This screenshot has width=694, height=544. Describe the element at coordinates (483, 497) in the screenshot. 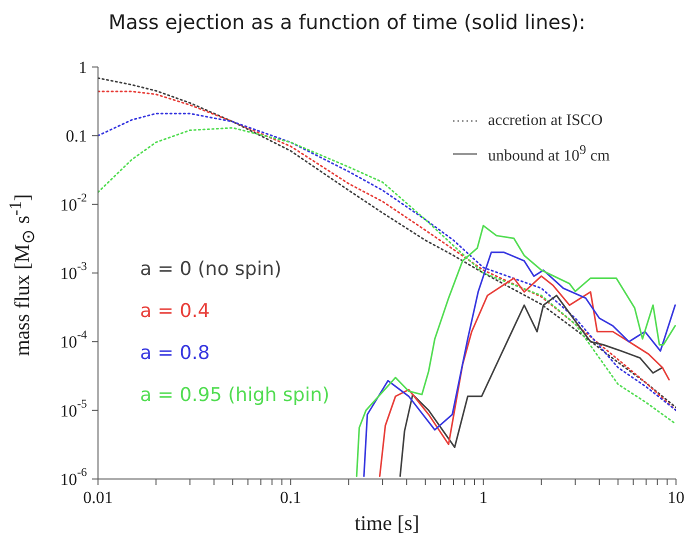

I see `x-tick-label: 1` at that location.